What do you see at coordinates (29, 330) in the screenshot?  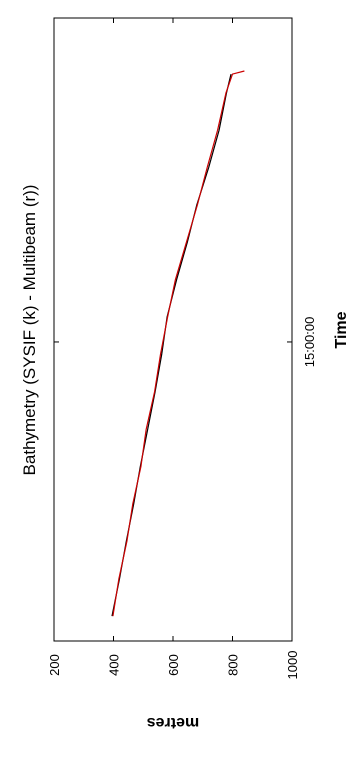 I see `chart-title: Bathymetry (SYSIF (k) - Multibeam (r))` at bounding box center [29, 330].